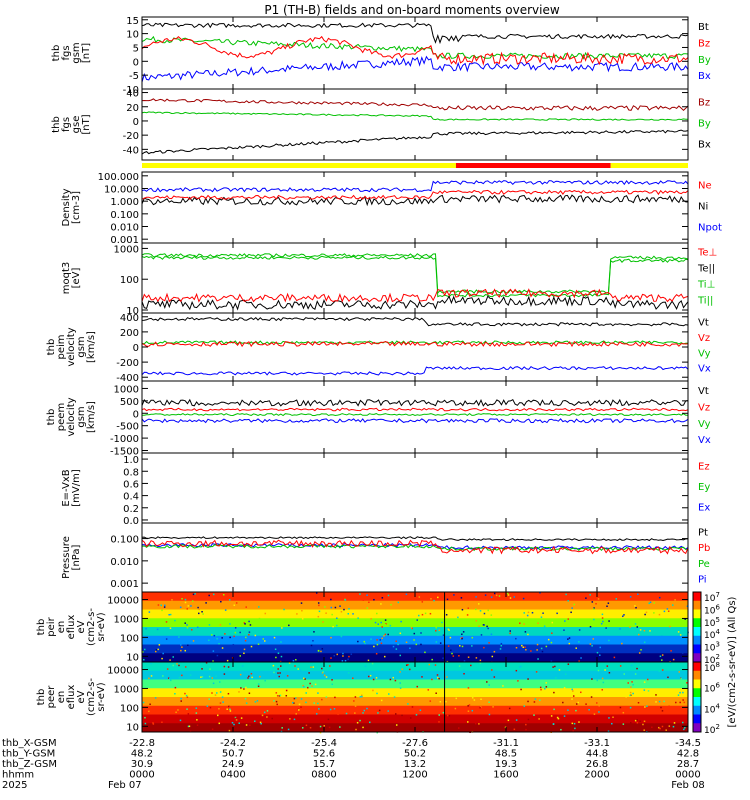 Image resolution: width=750 pixels, height=800 pixels. I want to click on colorbar-tick: 103, so click(712, 647).